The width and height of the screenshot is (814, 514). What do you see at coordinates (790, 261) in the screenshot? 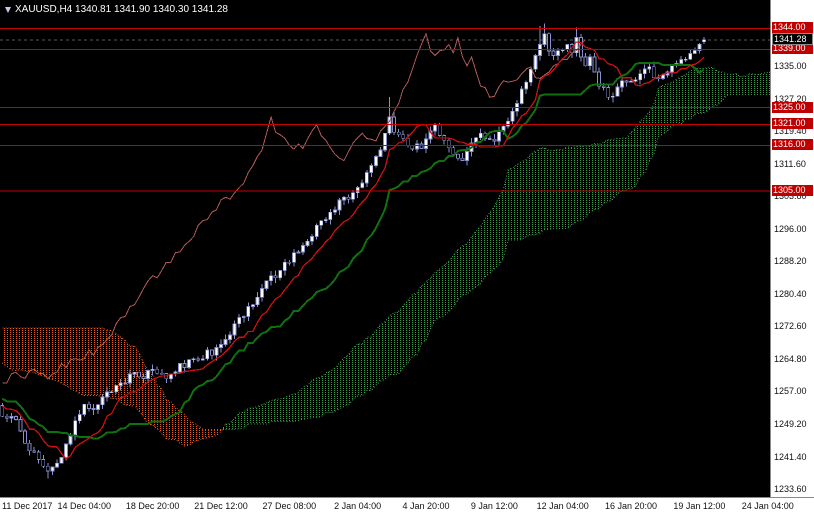
I see `price-tick-label: 1288.20` at bounding box center [790, 261].